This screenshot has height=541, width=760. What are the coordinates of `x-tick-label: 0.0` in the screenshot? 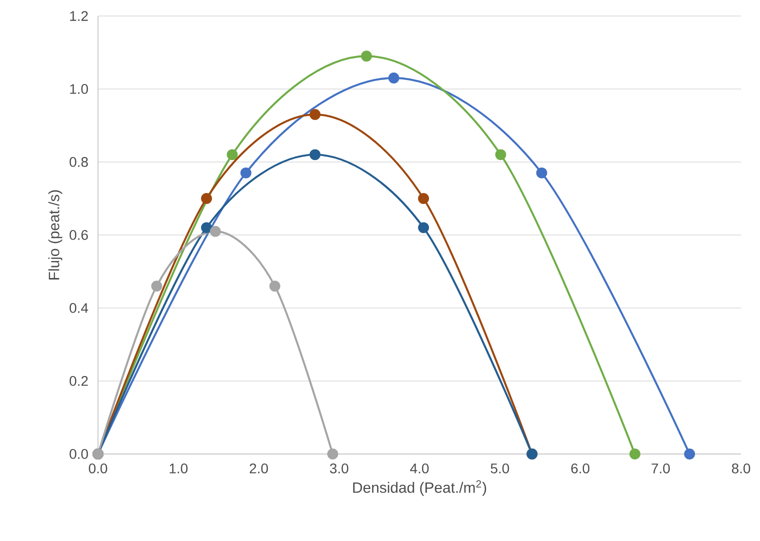 It's located at (98, 468).